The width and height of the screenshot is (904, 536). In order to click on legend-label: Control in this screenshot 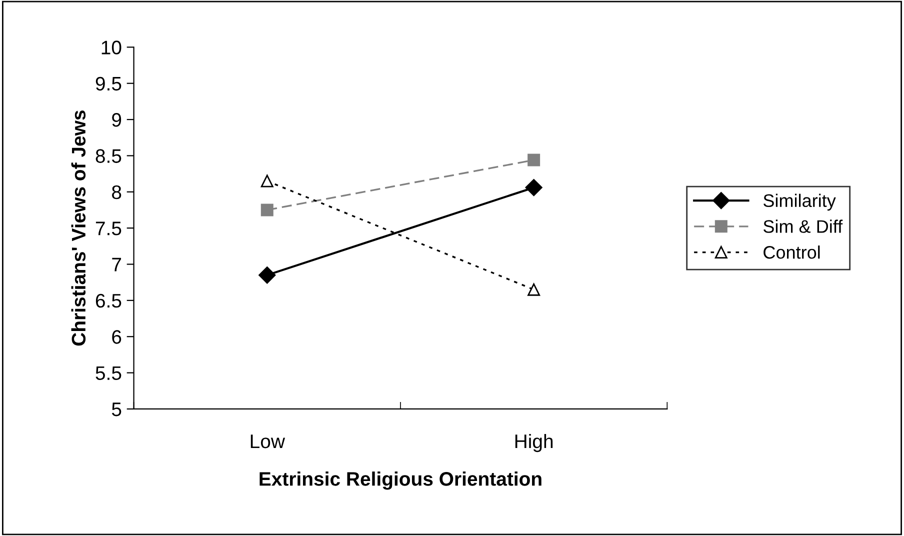, I will do `click(792, 252)`.